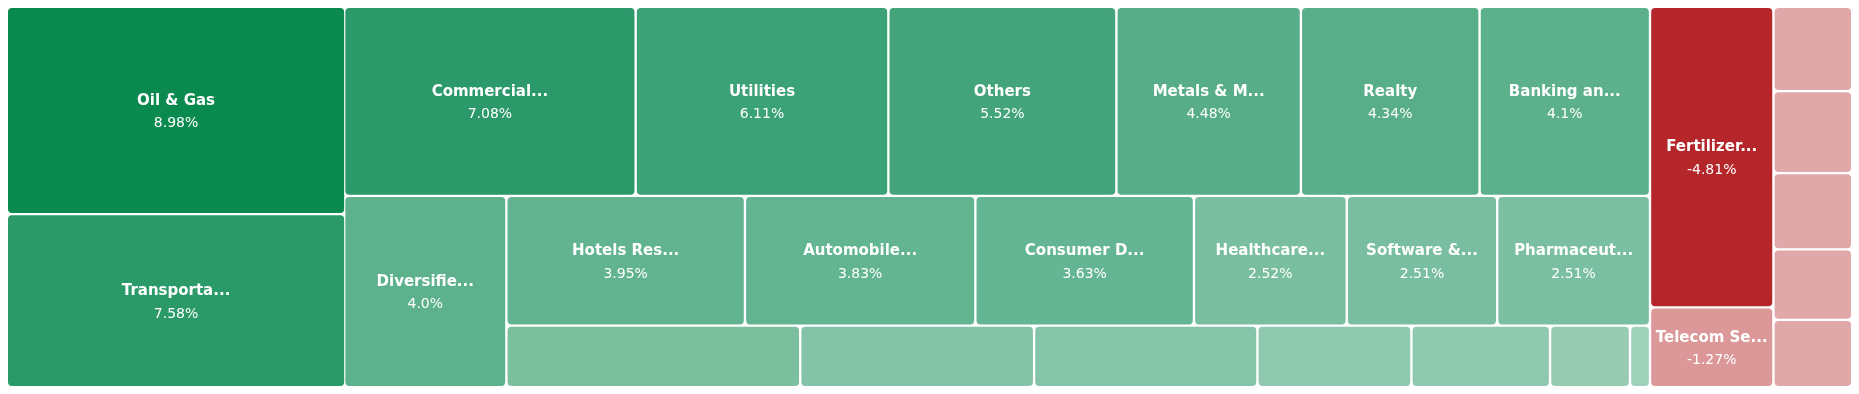  I want to click on category-label: Utilities, so click(762, 90).